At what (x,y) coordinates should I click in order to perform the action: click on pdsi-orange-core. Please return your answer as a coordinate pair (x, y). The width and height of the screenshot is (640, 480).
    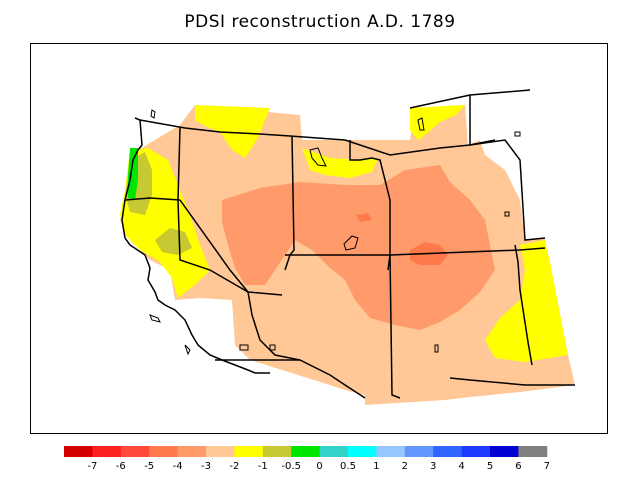
    Looking at the image, I should click on (358, 247).